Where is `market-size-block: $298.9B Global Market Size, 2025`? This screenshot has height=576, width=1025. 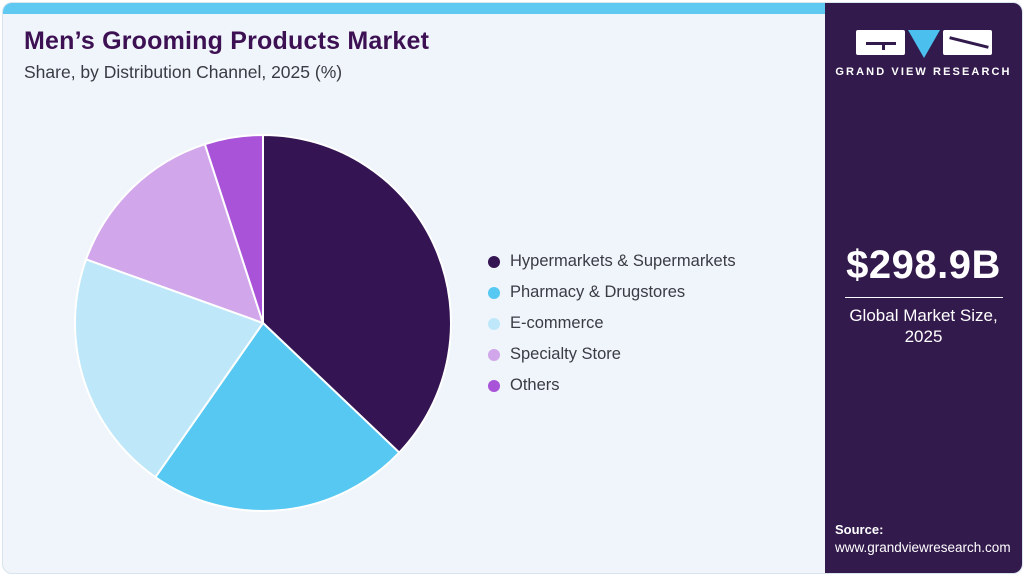 market-size-block: $298.9B Global Market Size, 2025 is located at coordinates (923, 295).